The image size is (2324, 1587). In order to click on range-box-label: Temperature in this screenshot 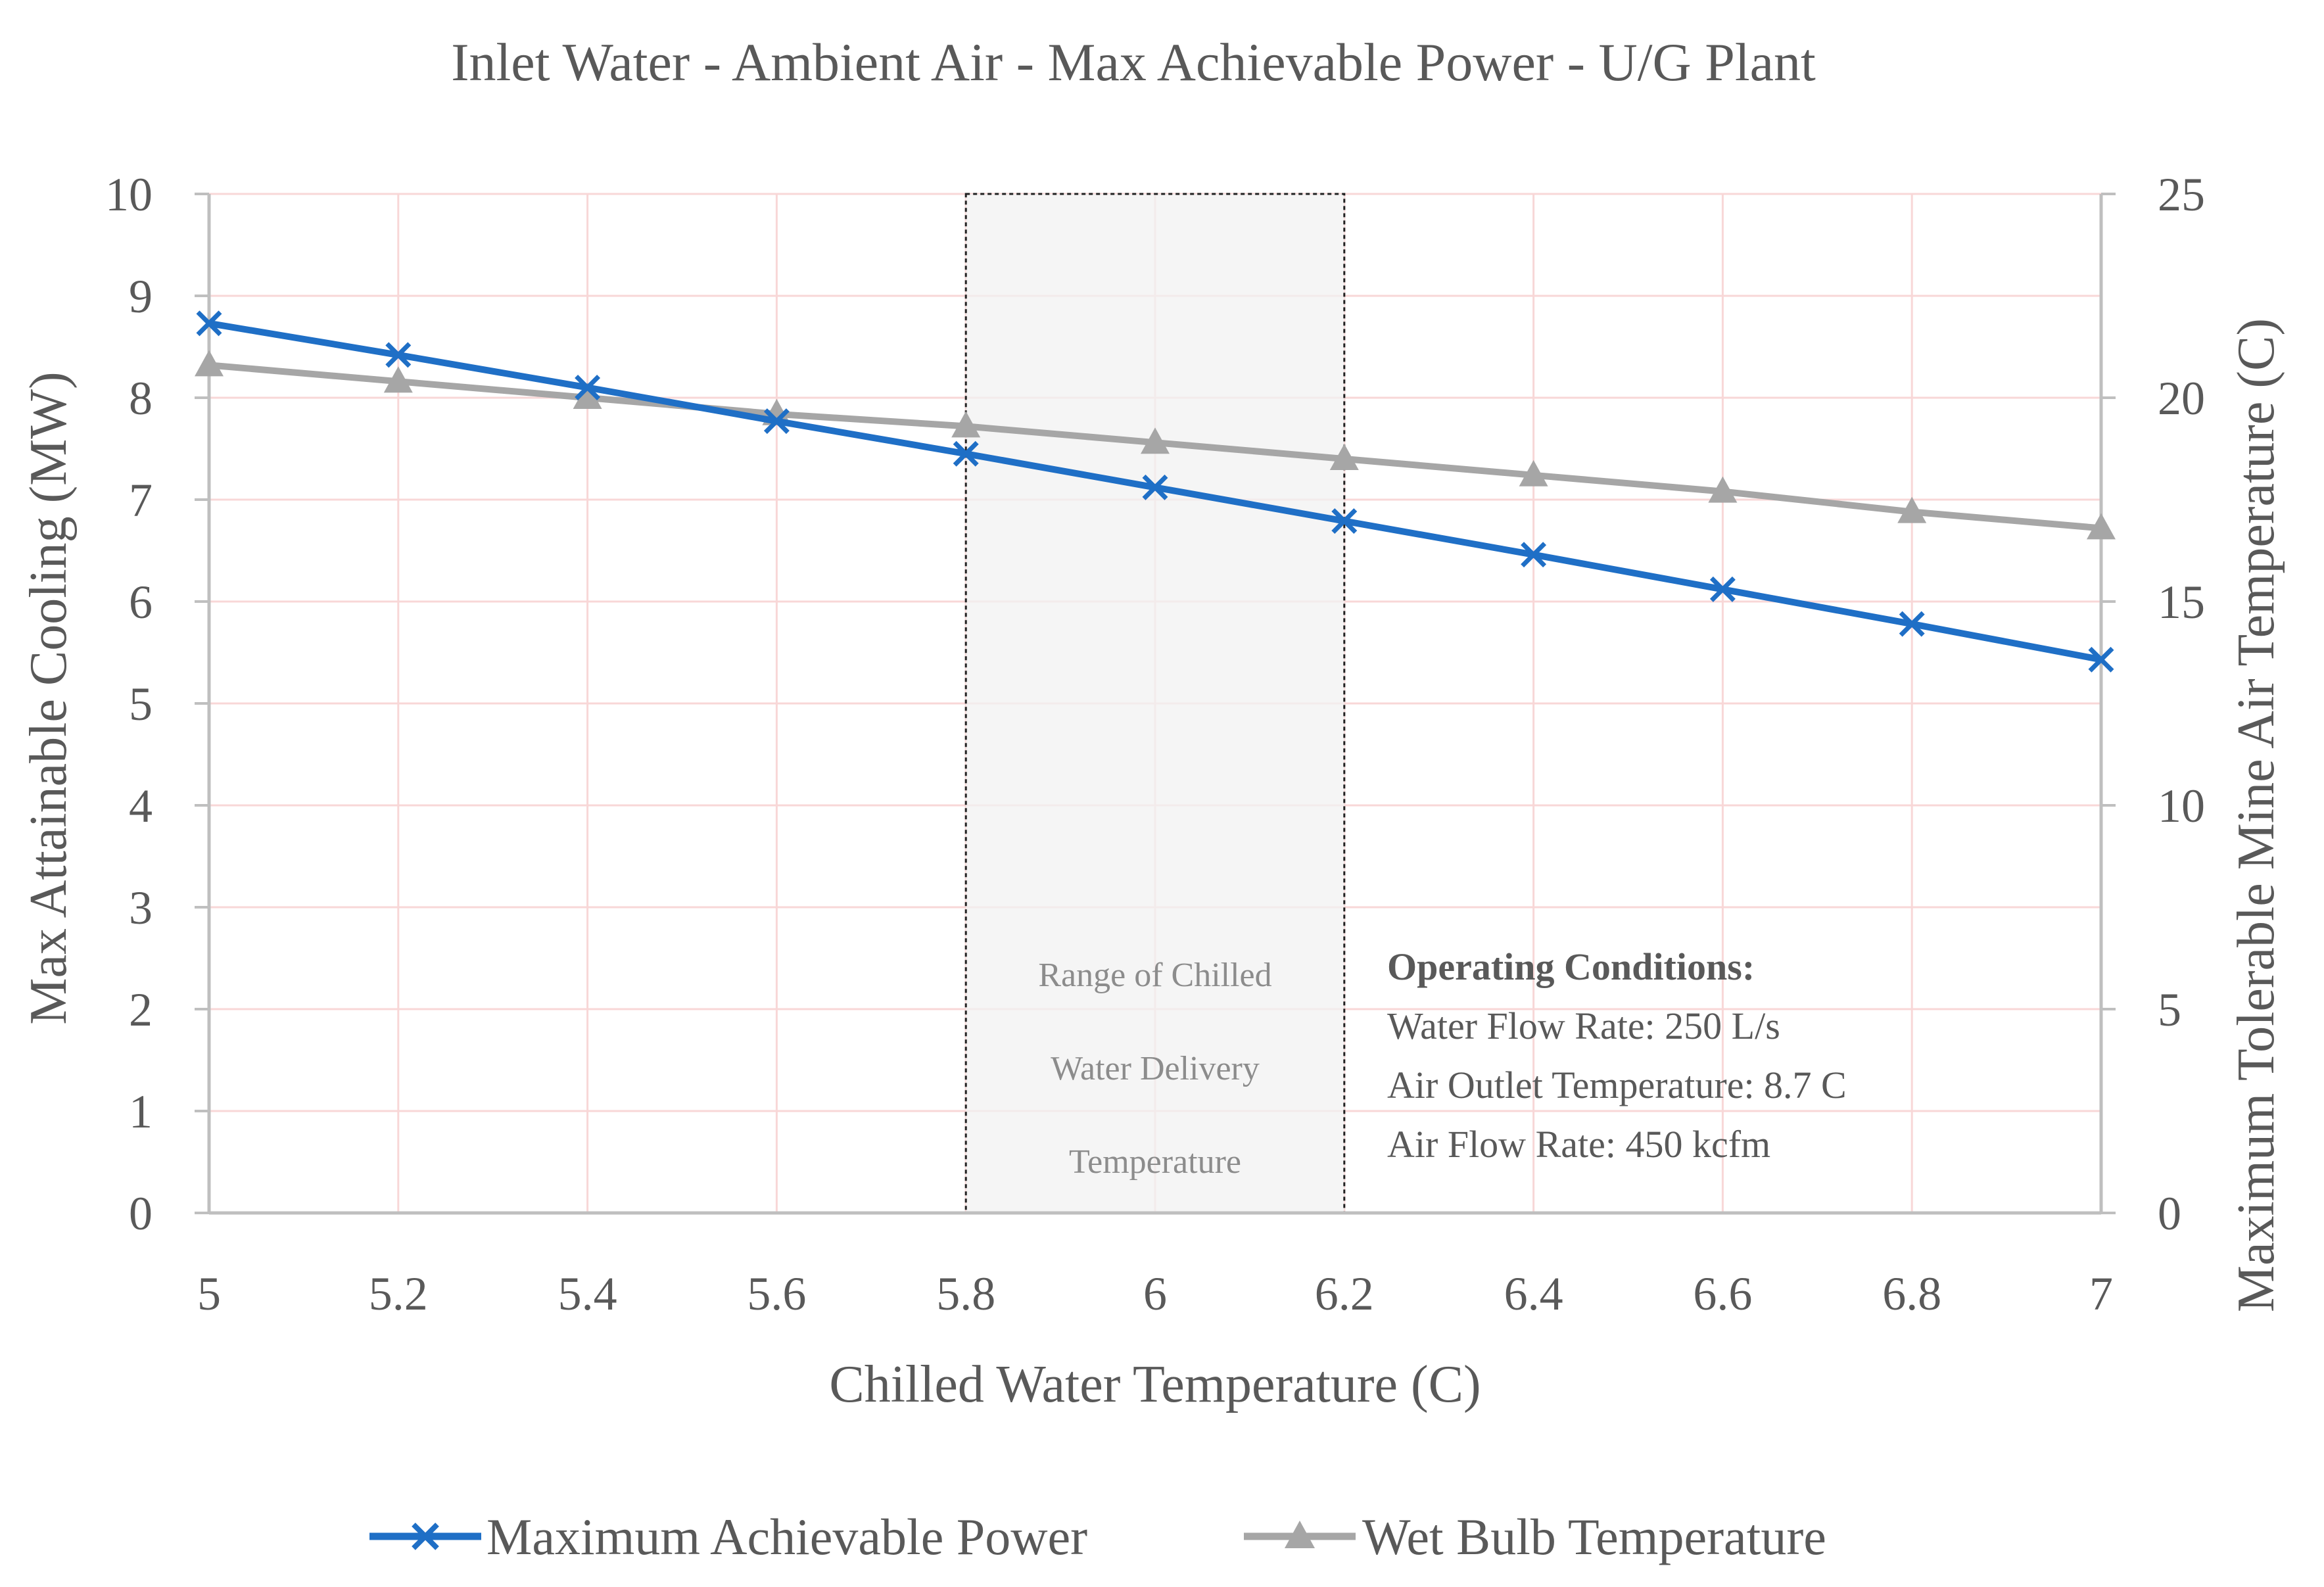, I will do `click(1155, 1162)`.